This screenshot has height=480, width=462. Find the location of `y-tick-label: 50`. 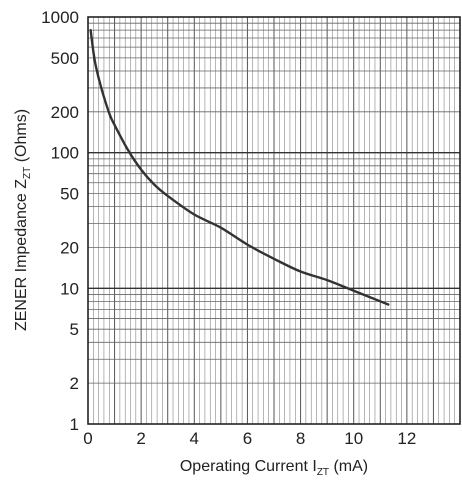

y-tick-label: 50 is located at coordinates (69, 194).